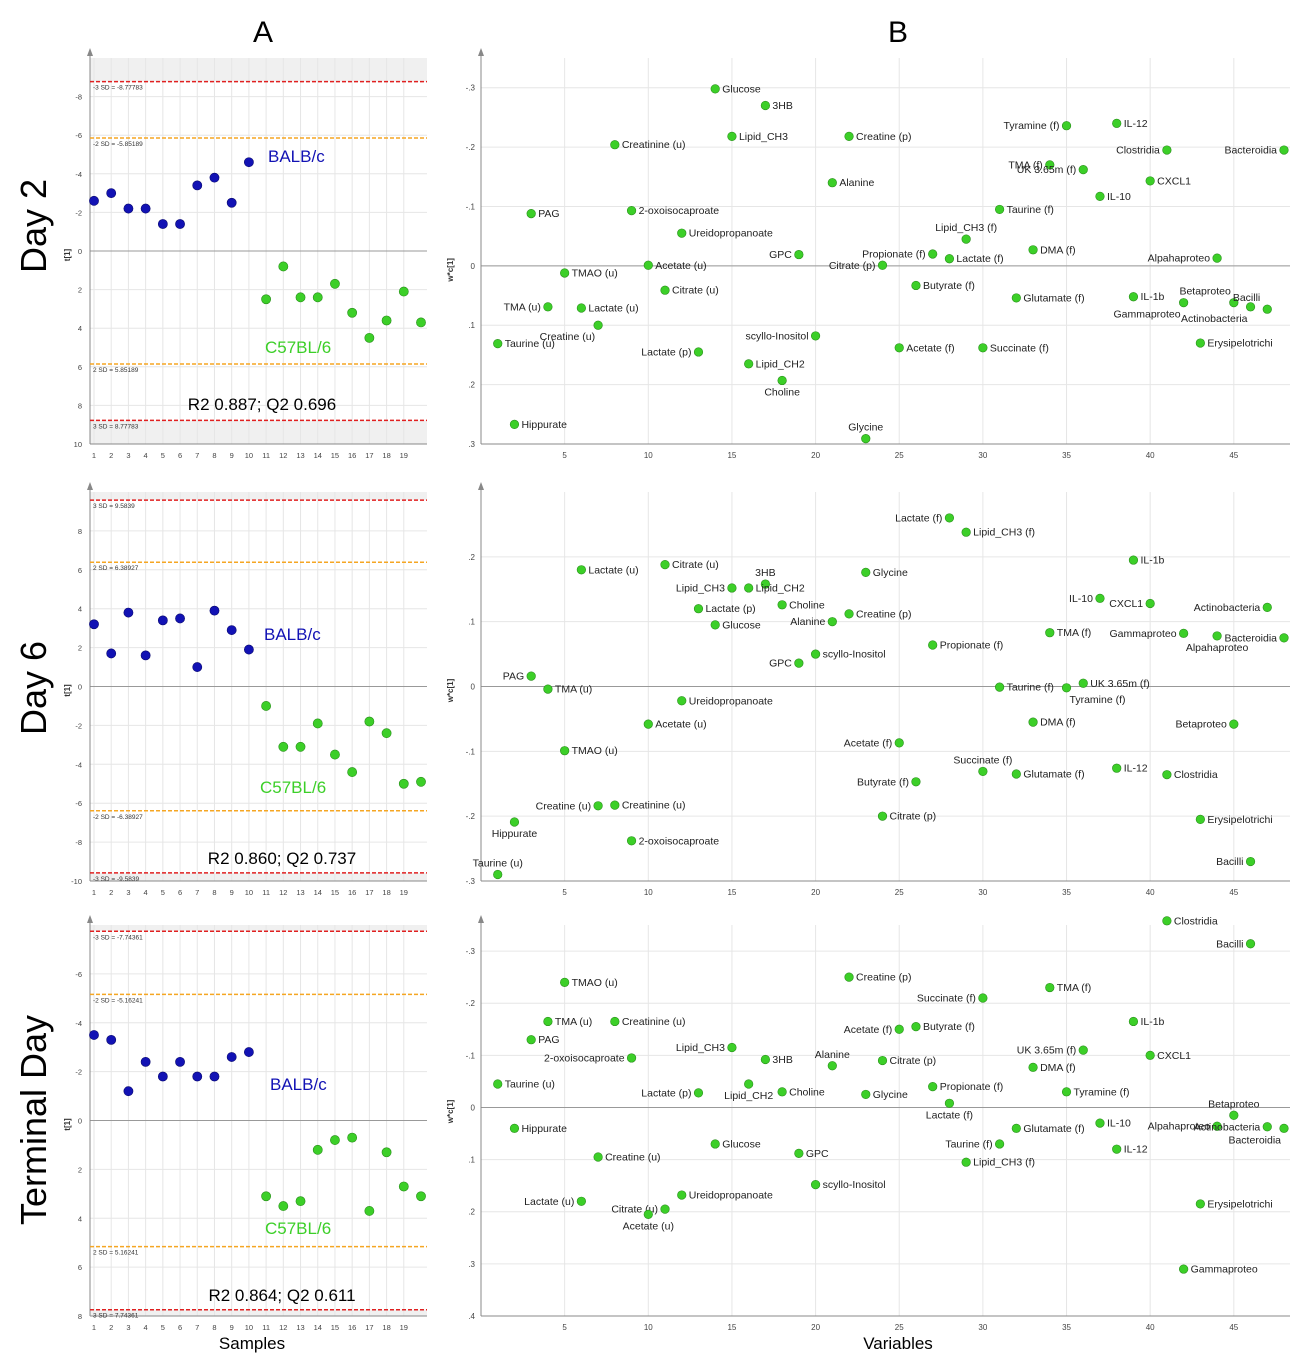 The image size is (1296, 1355). What do you see at coordinates (1019, 348) in the screenshot?
I see `loading-label: Succinate (f)` at bounding box center [1019, 348].